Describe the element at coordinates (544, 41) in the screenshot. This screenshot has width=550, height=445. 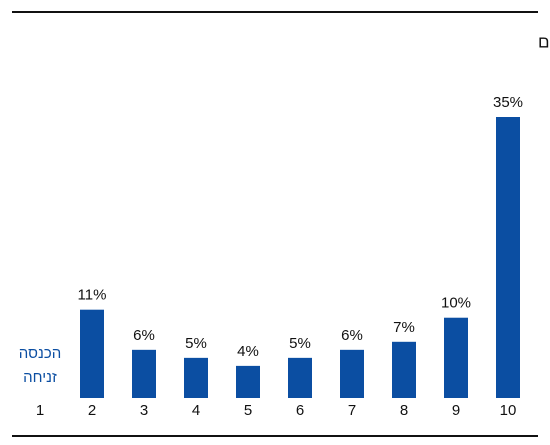
I see `chart-title: שיעור ההכנסות מהון, לפי עשירונים` at that location.